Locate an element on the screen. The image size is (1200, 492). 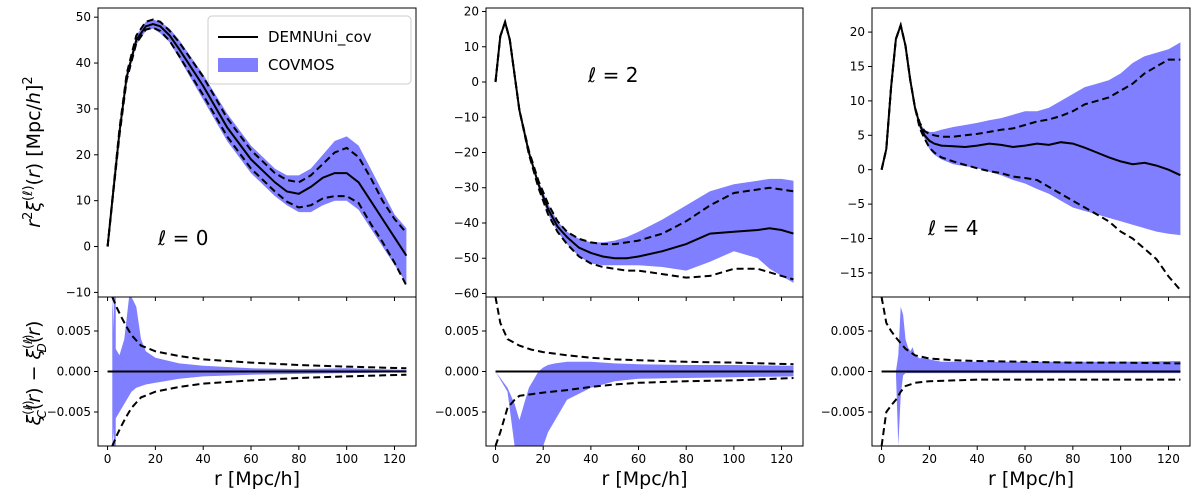
legend-box is located at coordinates (309, 50).